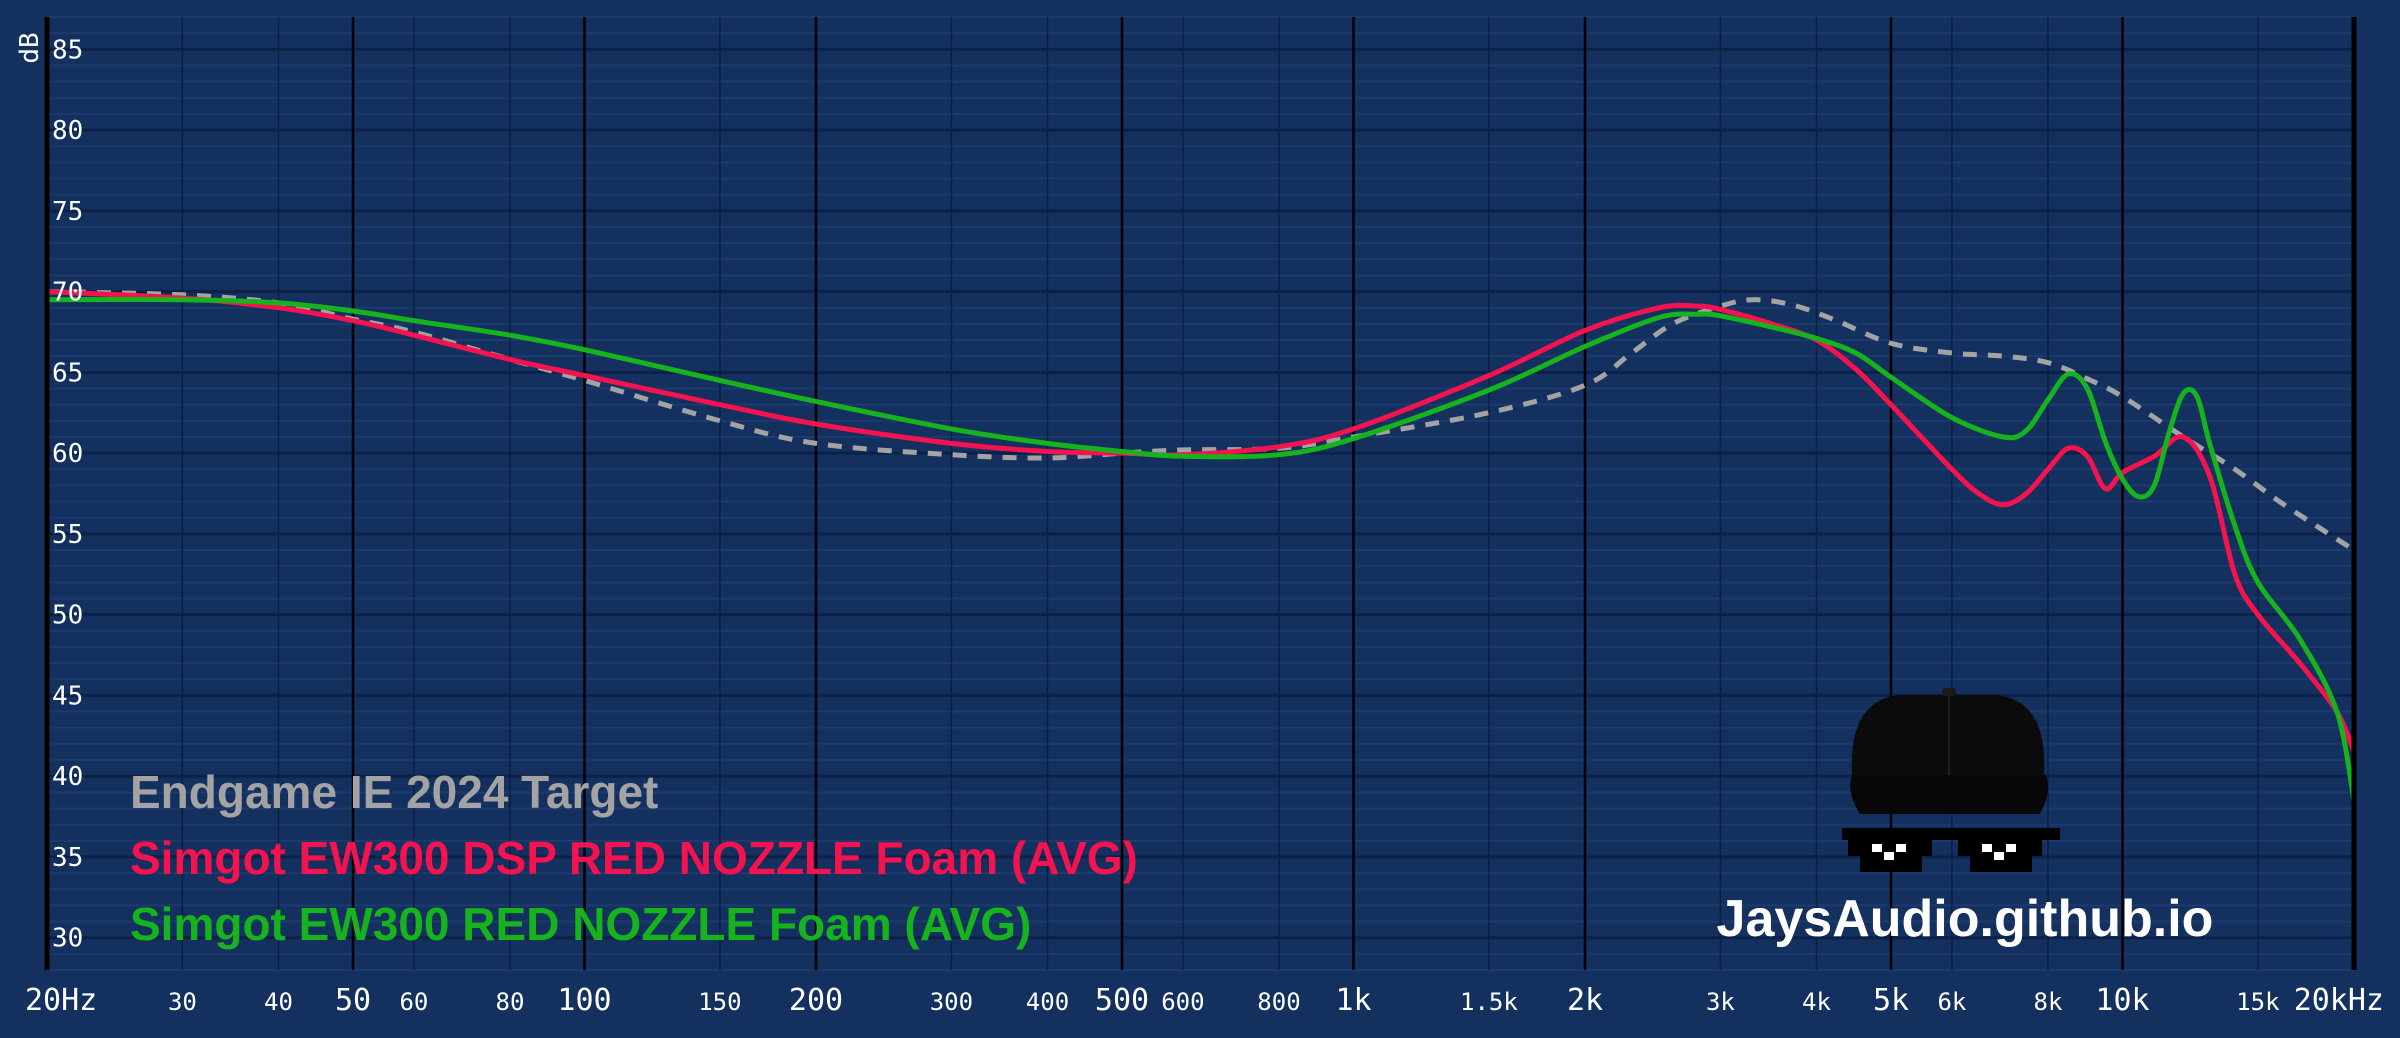 Image resolution: width=2400 pixels, height=1038 pixels. I want to click on x-tick-label: 1k, so click(1353, 1000).